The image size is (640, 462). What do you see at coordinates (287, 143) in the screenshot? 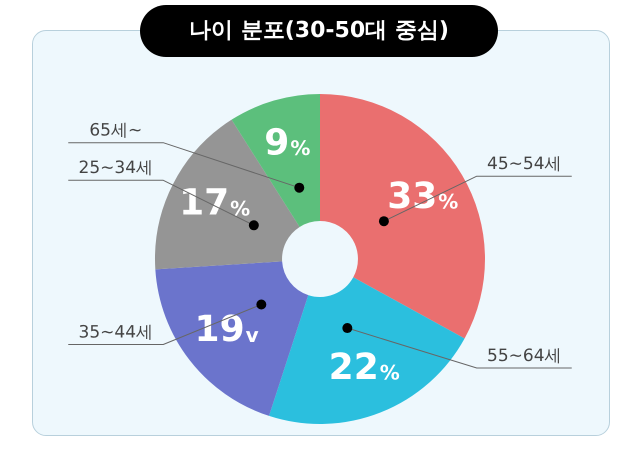
I see `data-label: 9%` at bounding box center [287, 143].